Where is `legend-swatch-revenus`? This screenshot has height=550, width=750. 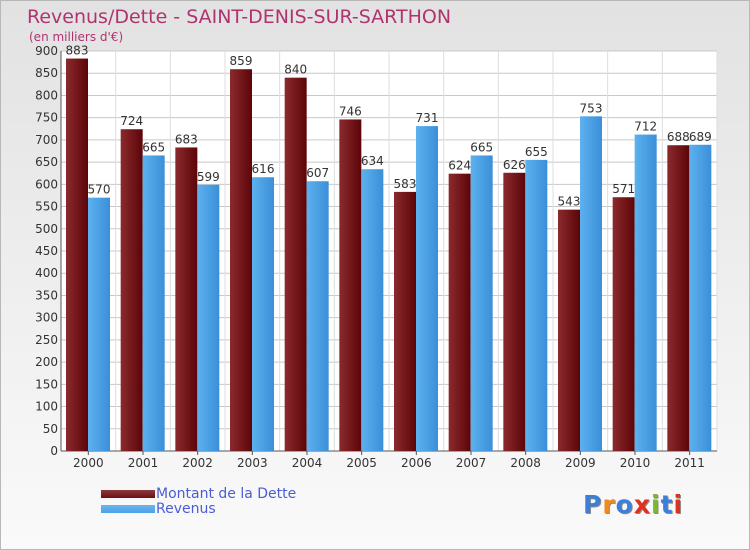
legend-swatch-revenus is located at coordinates (128, 509).